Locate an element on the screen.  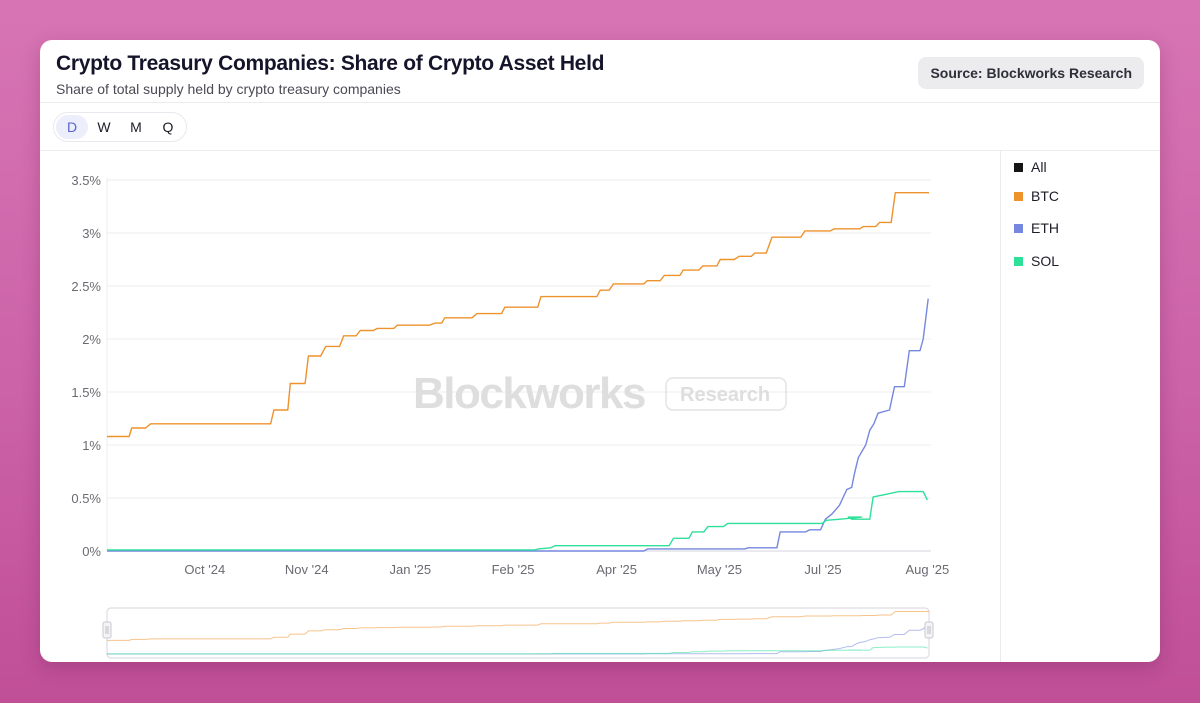
x-tick-label: May '25 is located at coordinates (719, 569).